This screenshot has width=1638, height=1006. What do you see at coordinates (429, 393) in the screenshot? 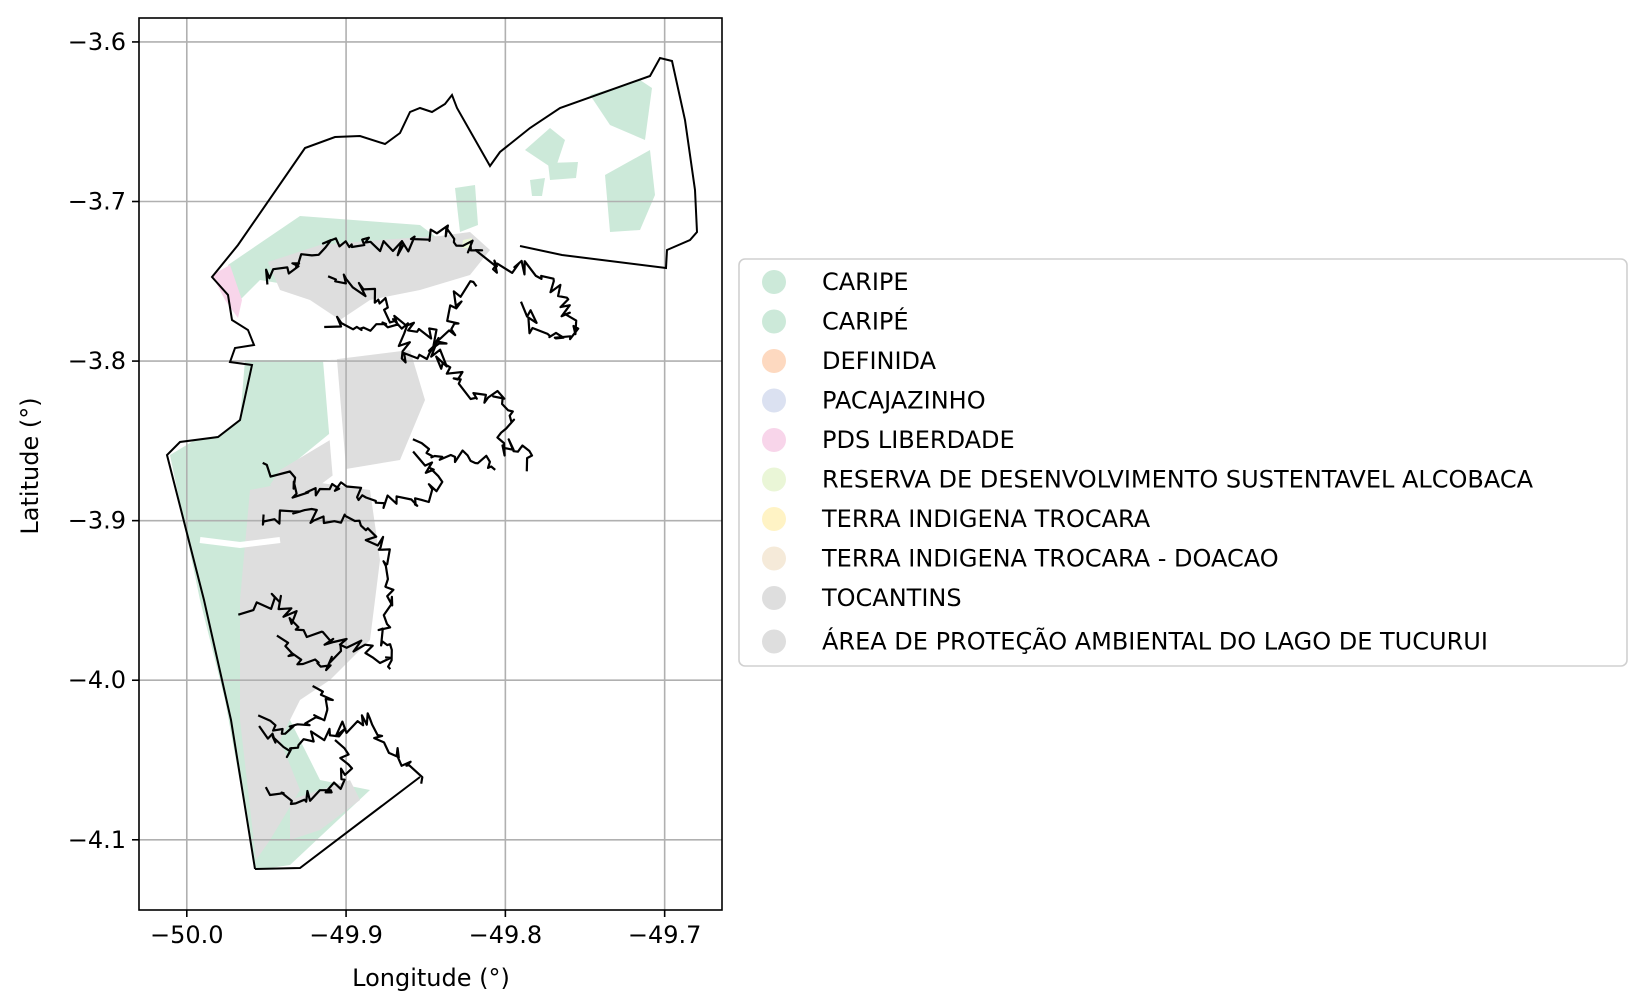
I see `shoreline-east` at bounding box center [429, 393].